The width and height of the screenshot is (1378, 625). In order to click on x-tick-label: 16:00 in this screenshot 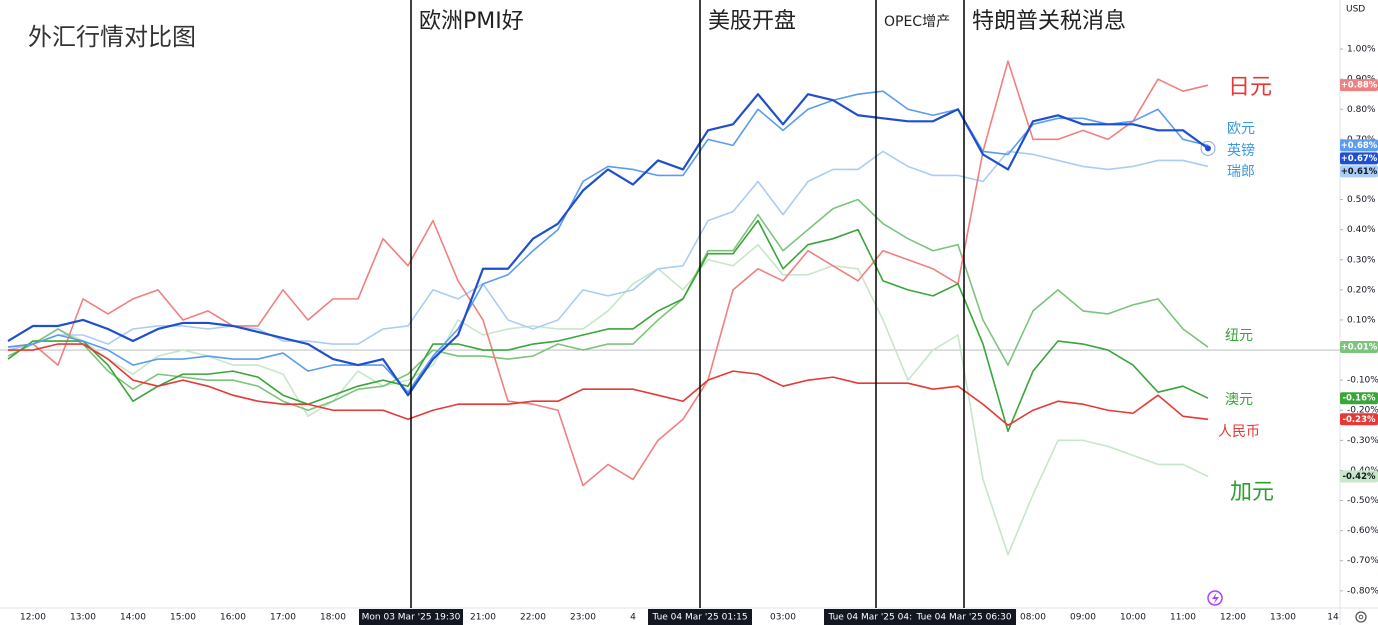, I will do `click(233, 618)`.